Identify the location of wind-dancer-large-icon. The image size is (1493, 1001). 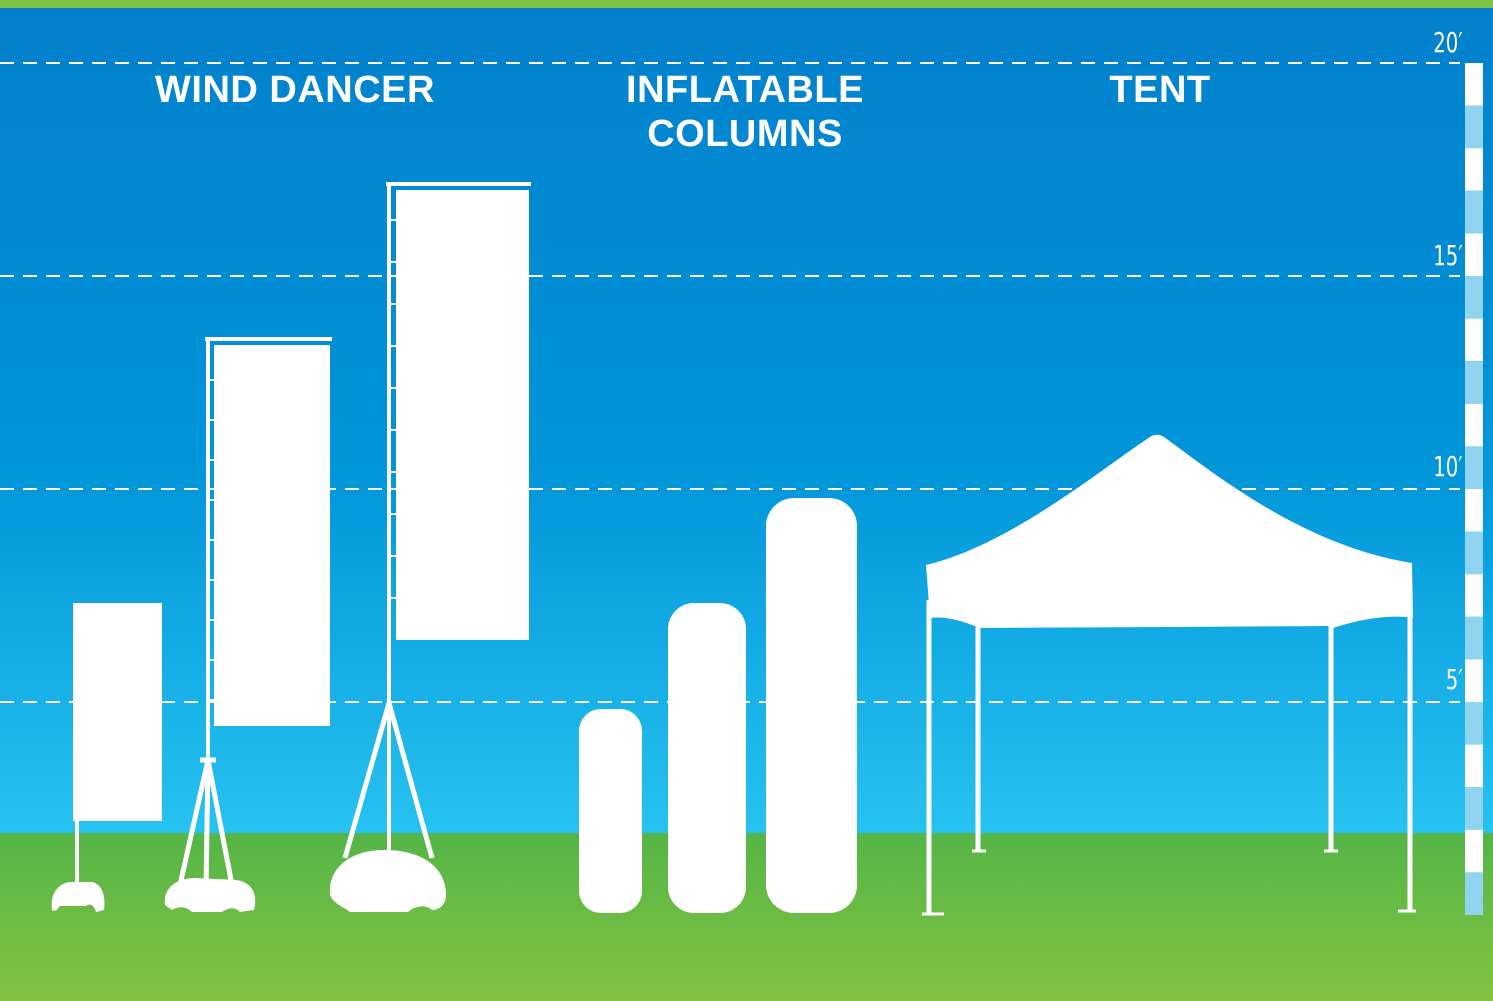
(430, 547).